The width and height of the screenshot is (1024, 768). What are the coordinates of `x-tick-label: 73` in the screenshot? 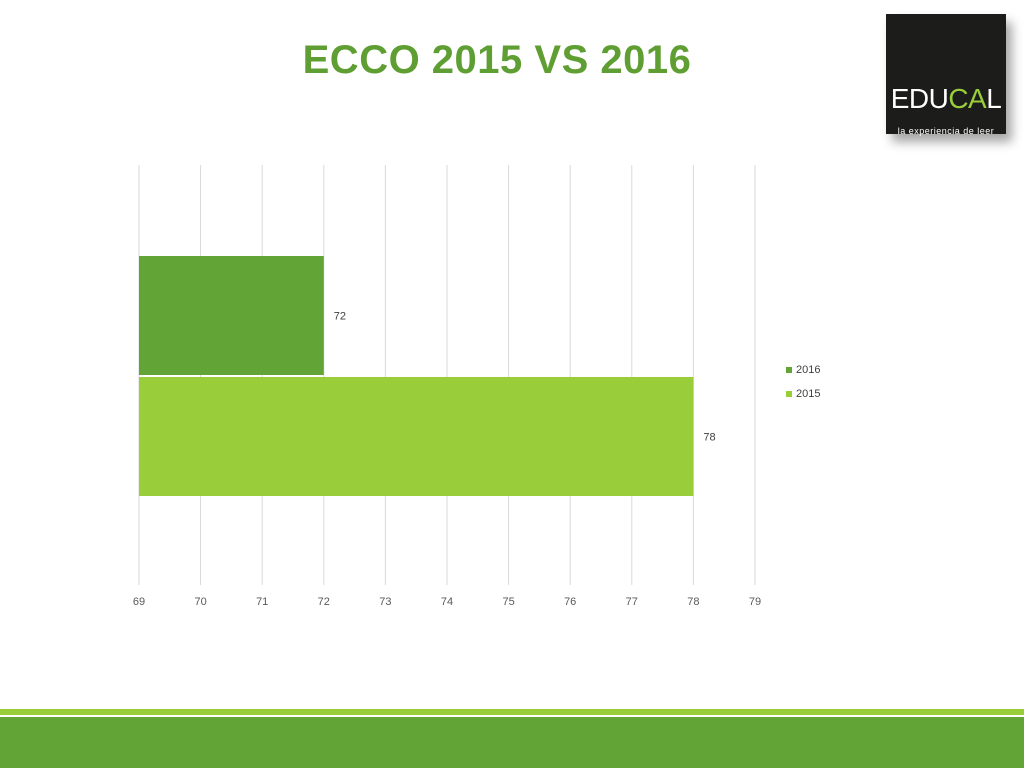 It's located at (385, 602).